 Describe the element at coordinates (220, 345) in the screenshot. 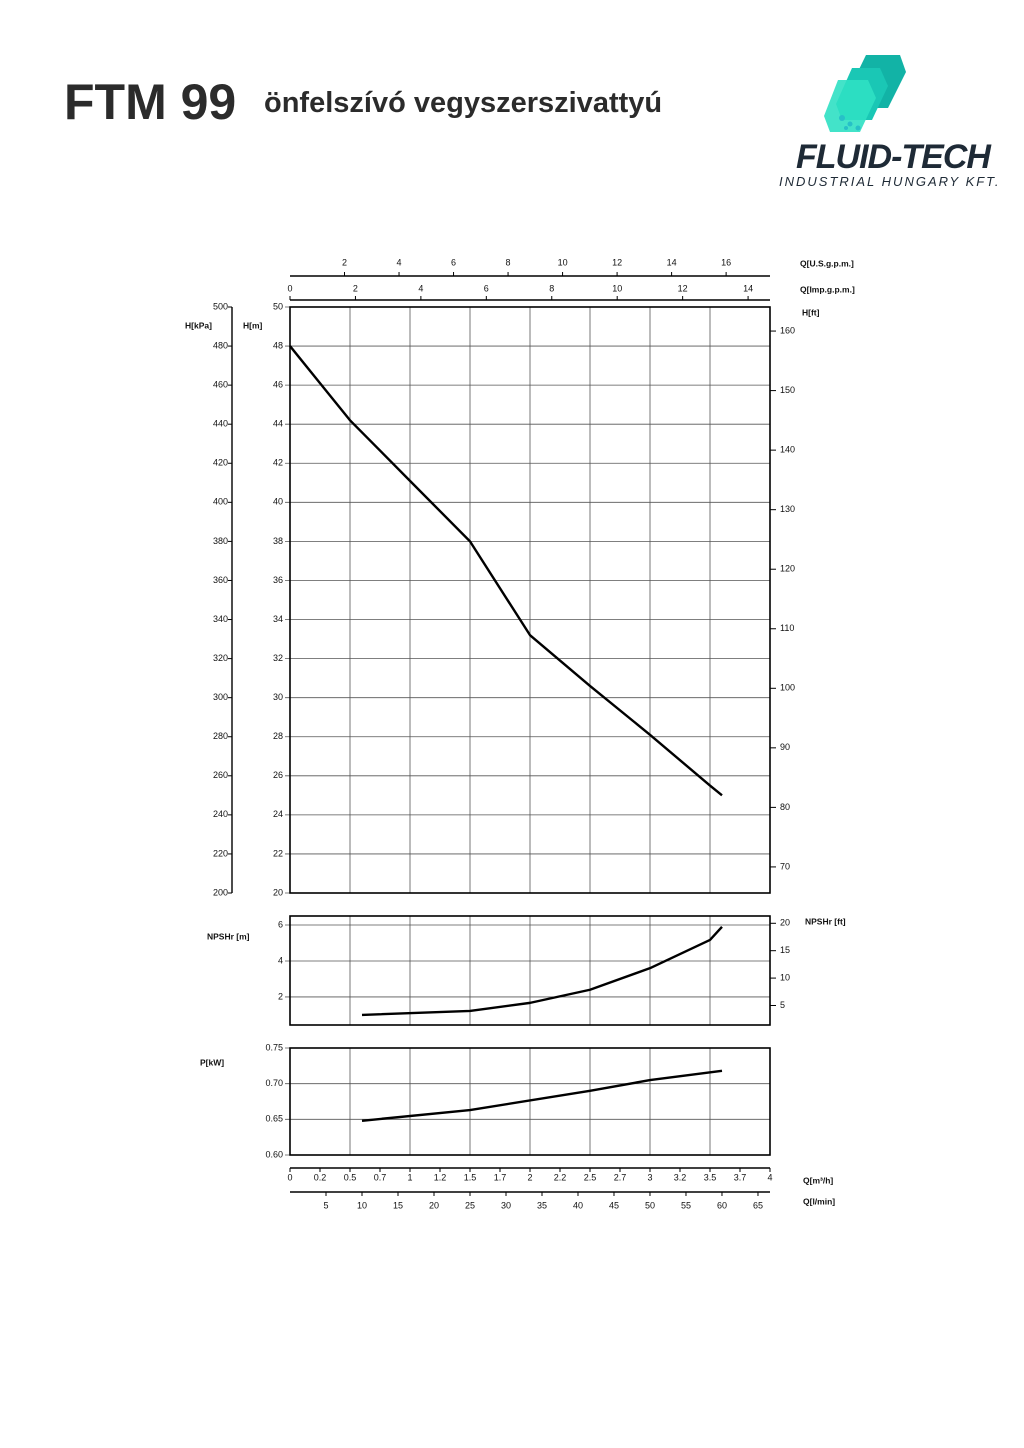

I see `y-tick-label: 480` at that location.